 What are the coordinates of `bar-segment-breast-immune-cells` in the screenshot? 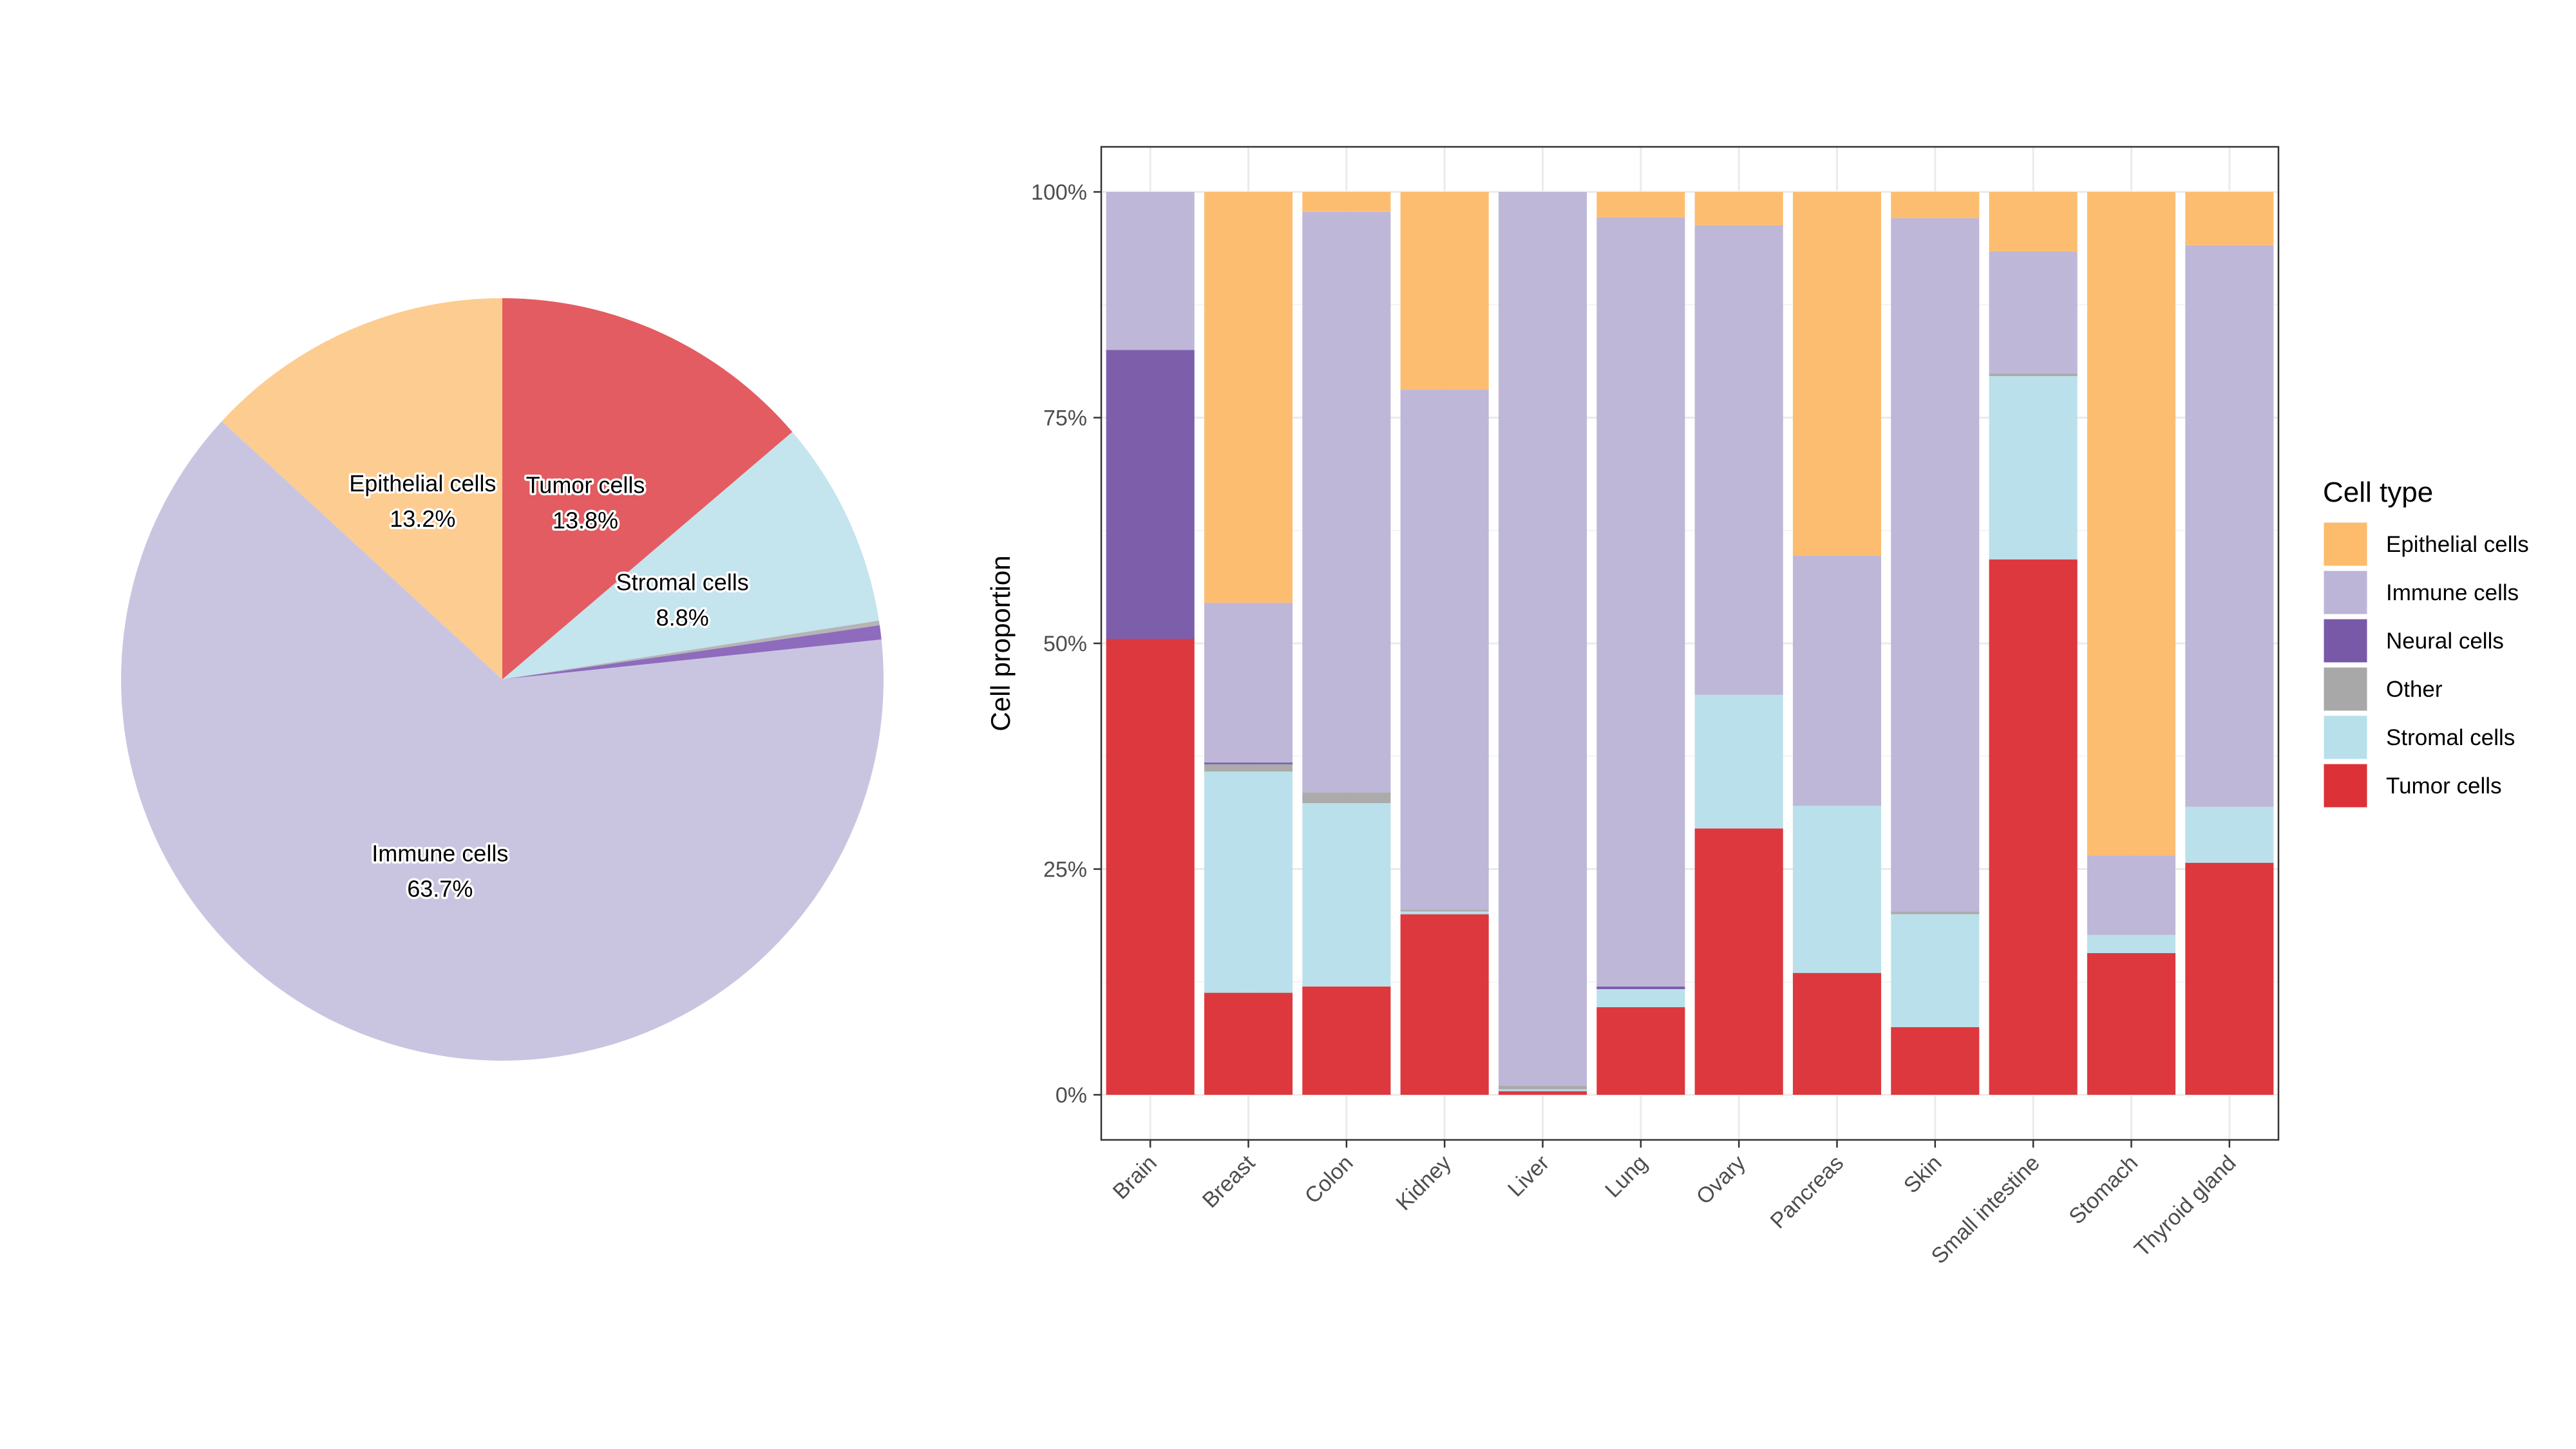 It's located at (1249, 683).